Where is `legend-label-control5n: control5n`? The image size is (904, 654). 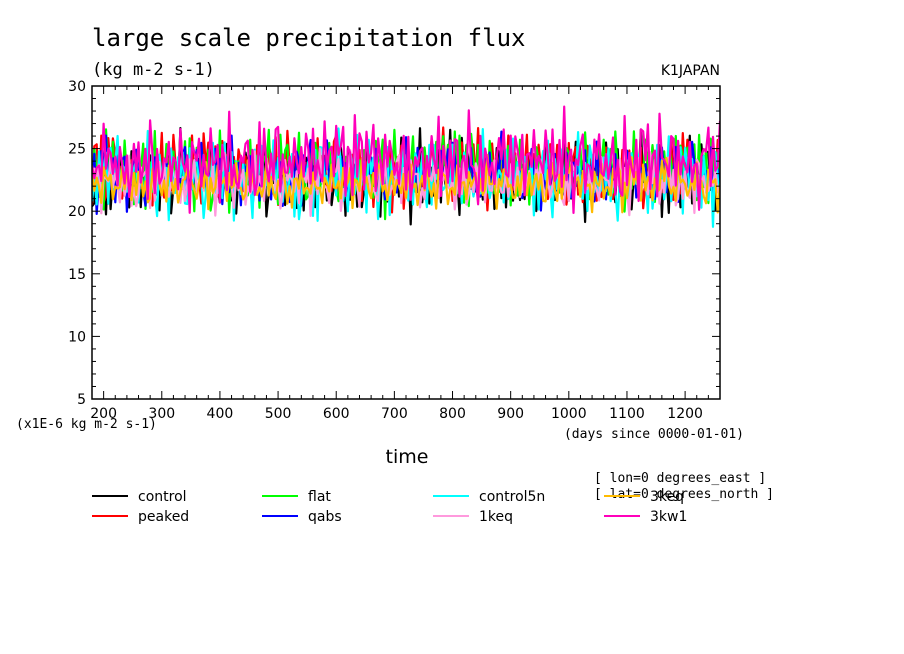 legend-label-control5n: control5n is located at coordinates (512, 497).